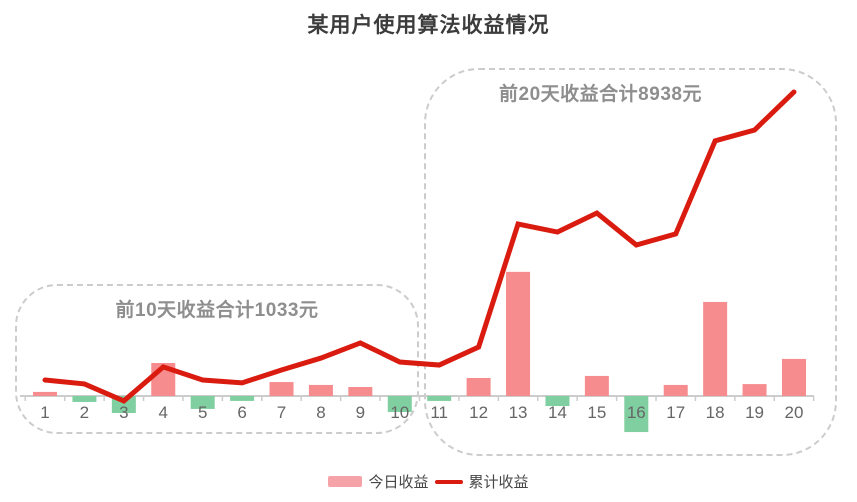 The height and width of the screenshot is (502, 857). What do you see at coordinates (754, 412) in the screenshot?
I see `x-tick-label-day-19: 19` at bounding box center [754, 412].